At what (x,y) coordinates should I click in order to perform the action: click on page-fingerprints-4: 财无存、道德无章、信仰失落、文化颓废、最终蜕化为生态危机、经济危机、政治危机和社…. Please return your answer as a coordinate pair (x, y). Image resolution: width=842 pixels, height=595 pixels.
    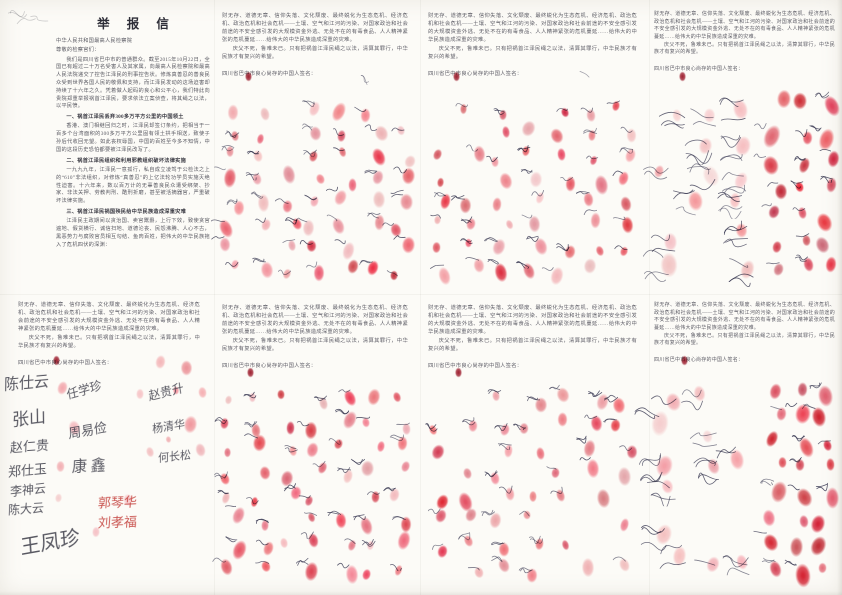
    Looking at the image, I should click on (317, 444).